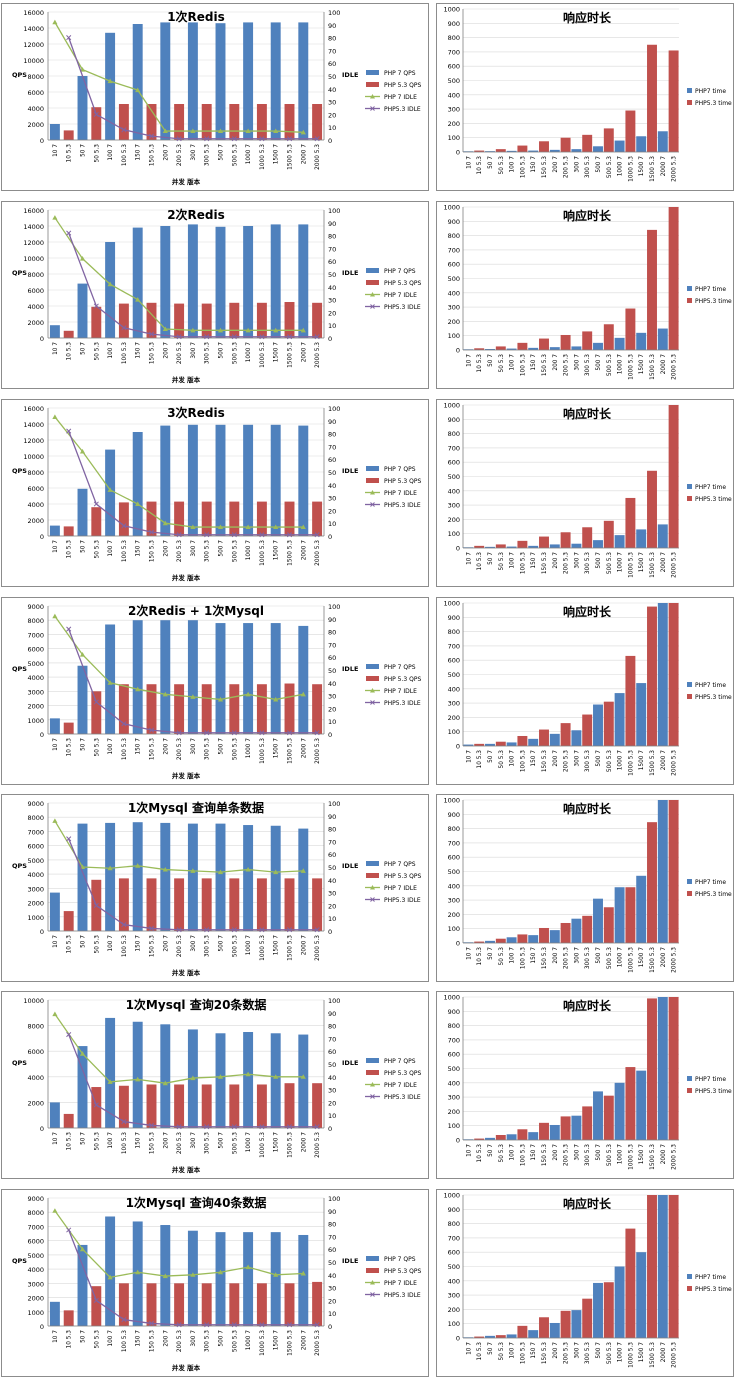 Image resolution: width=737 pixels, height=1378 pixels. What do you see at coordinates (706, 289) in the screenshot?
I see `legend-entry: PHP7 time` at bounding box center [706, 289].